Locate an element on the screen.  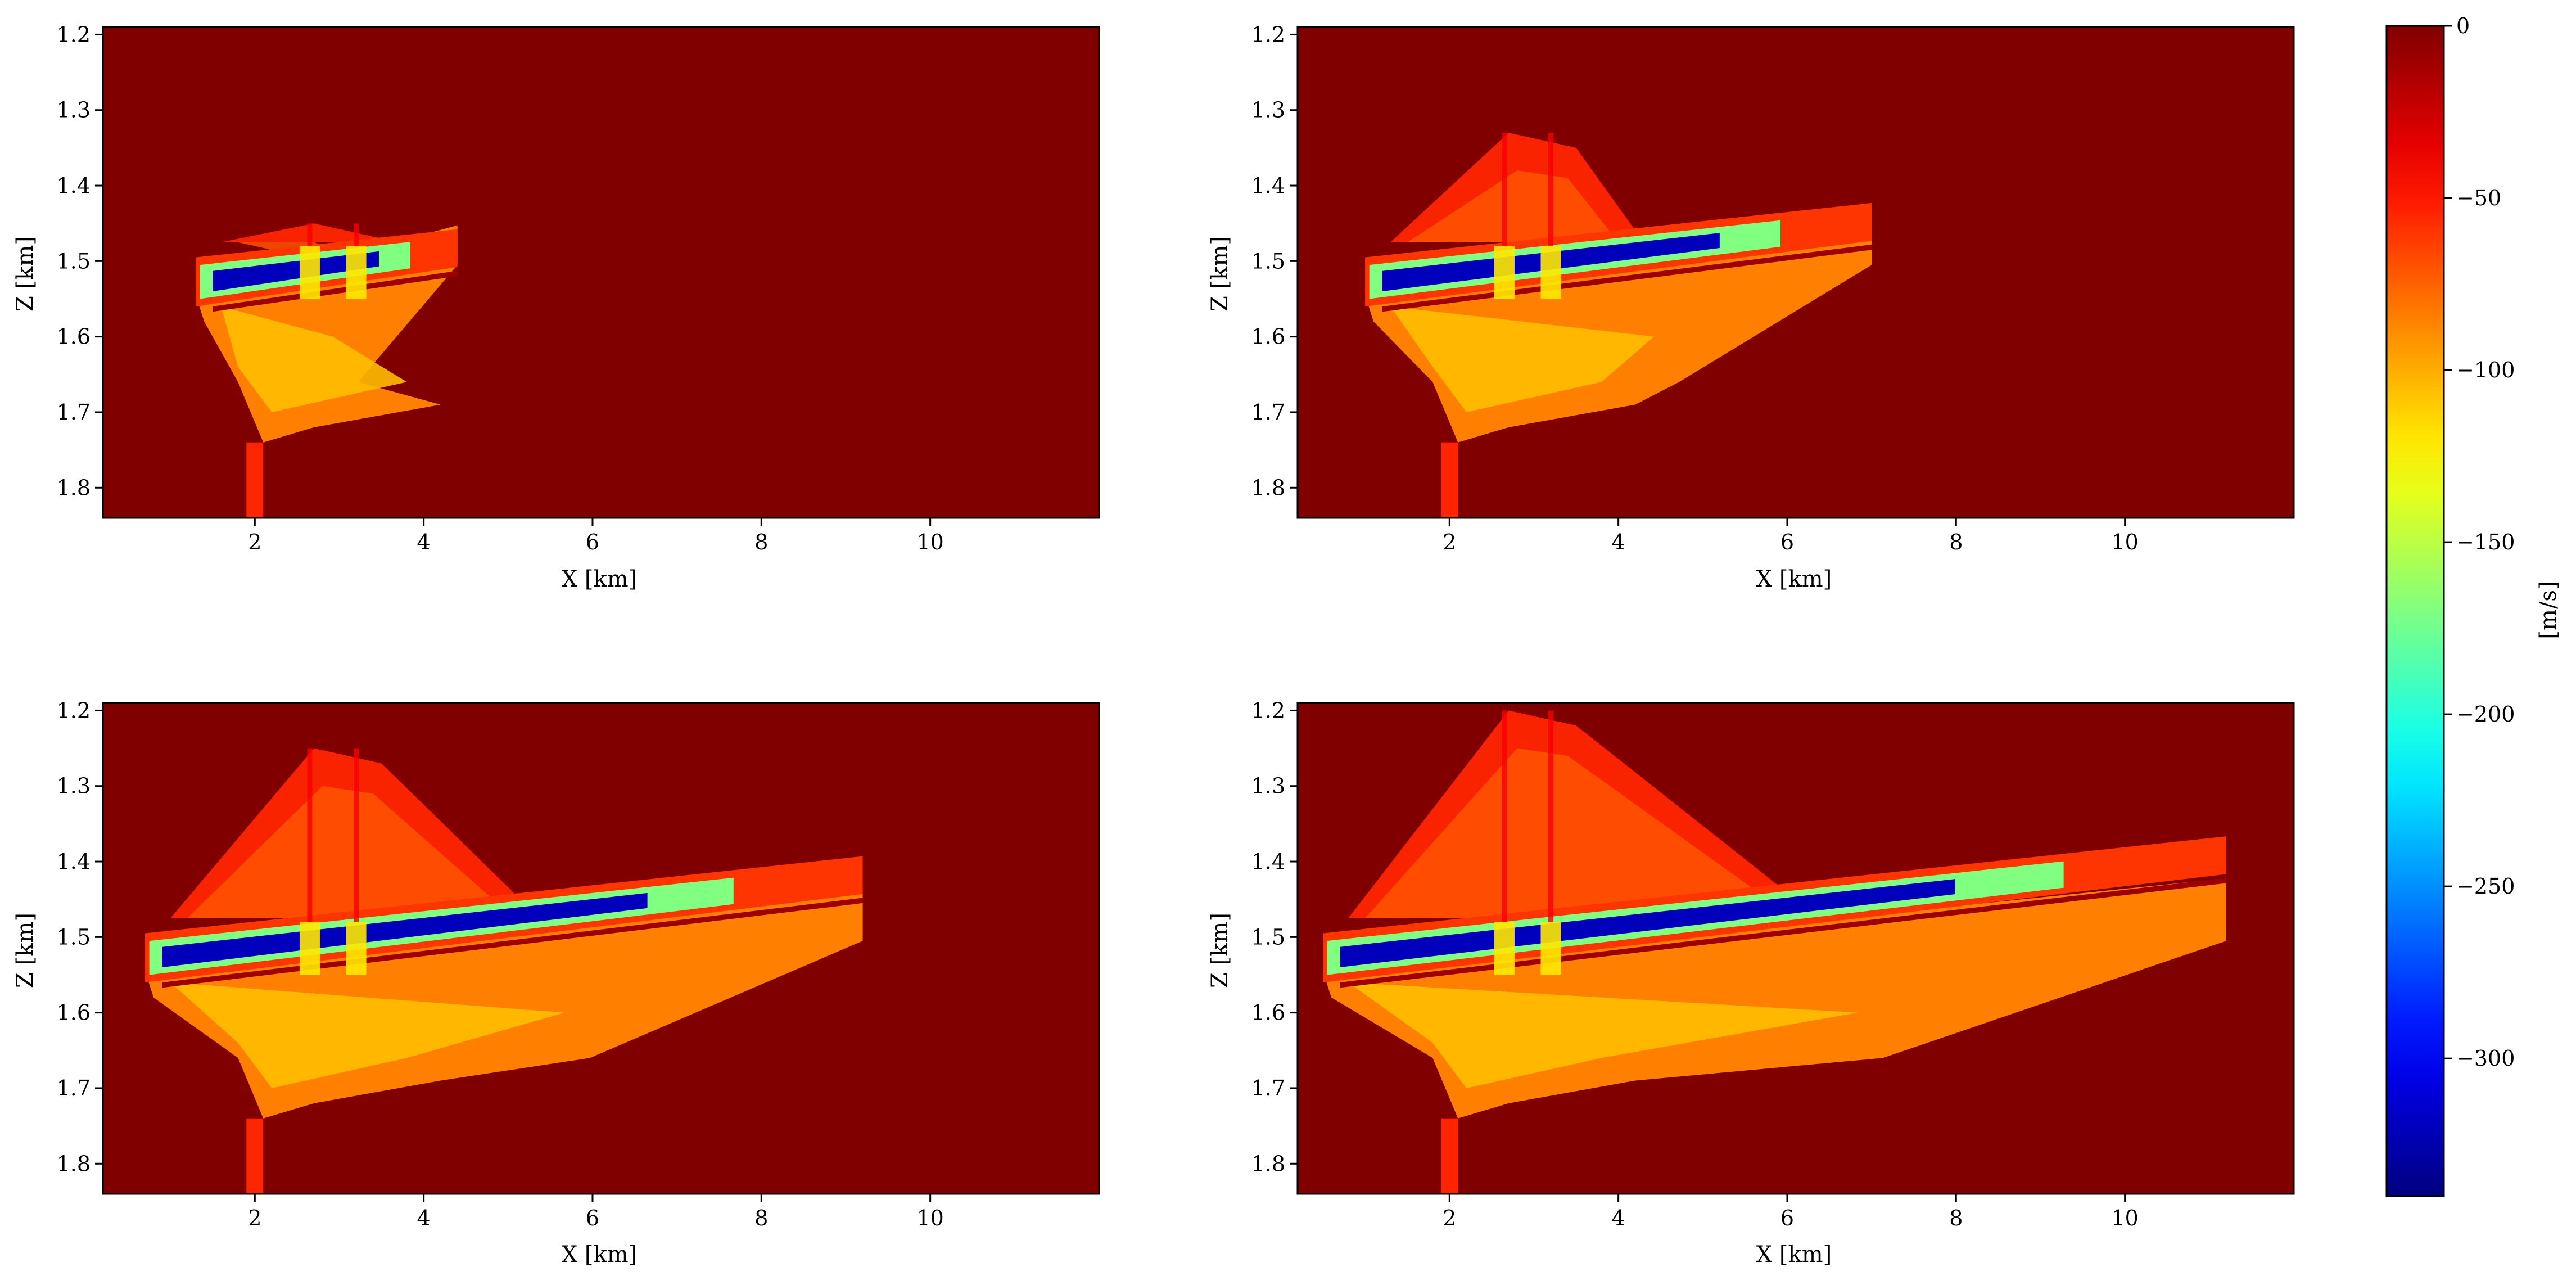
heatmap-top-left is located at coordinates (601, 272).